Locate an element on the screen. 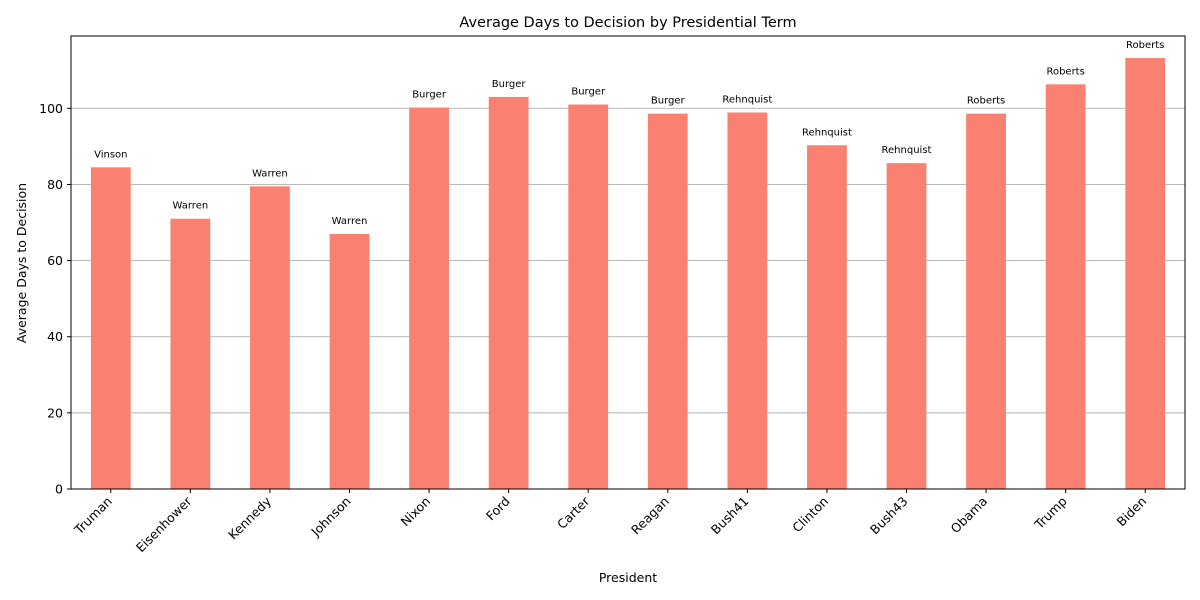  x-axis-label: President is located at coordinates (628, 577).